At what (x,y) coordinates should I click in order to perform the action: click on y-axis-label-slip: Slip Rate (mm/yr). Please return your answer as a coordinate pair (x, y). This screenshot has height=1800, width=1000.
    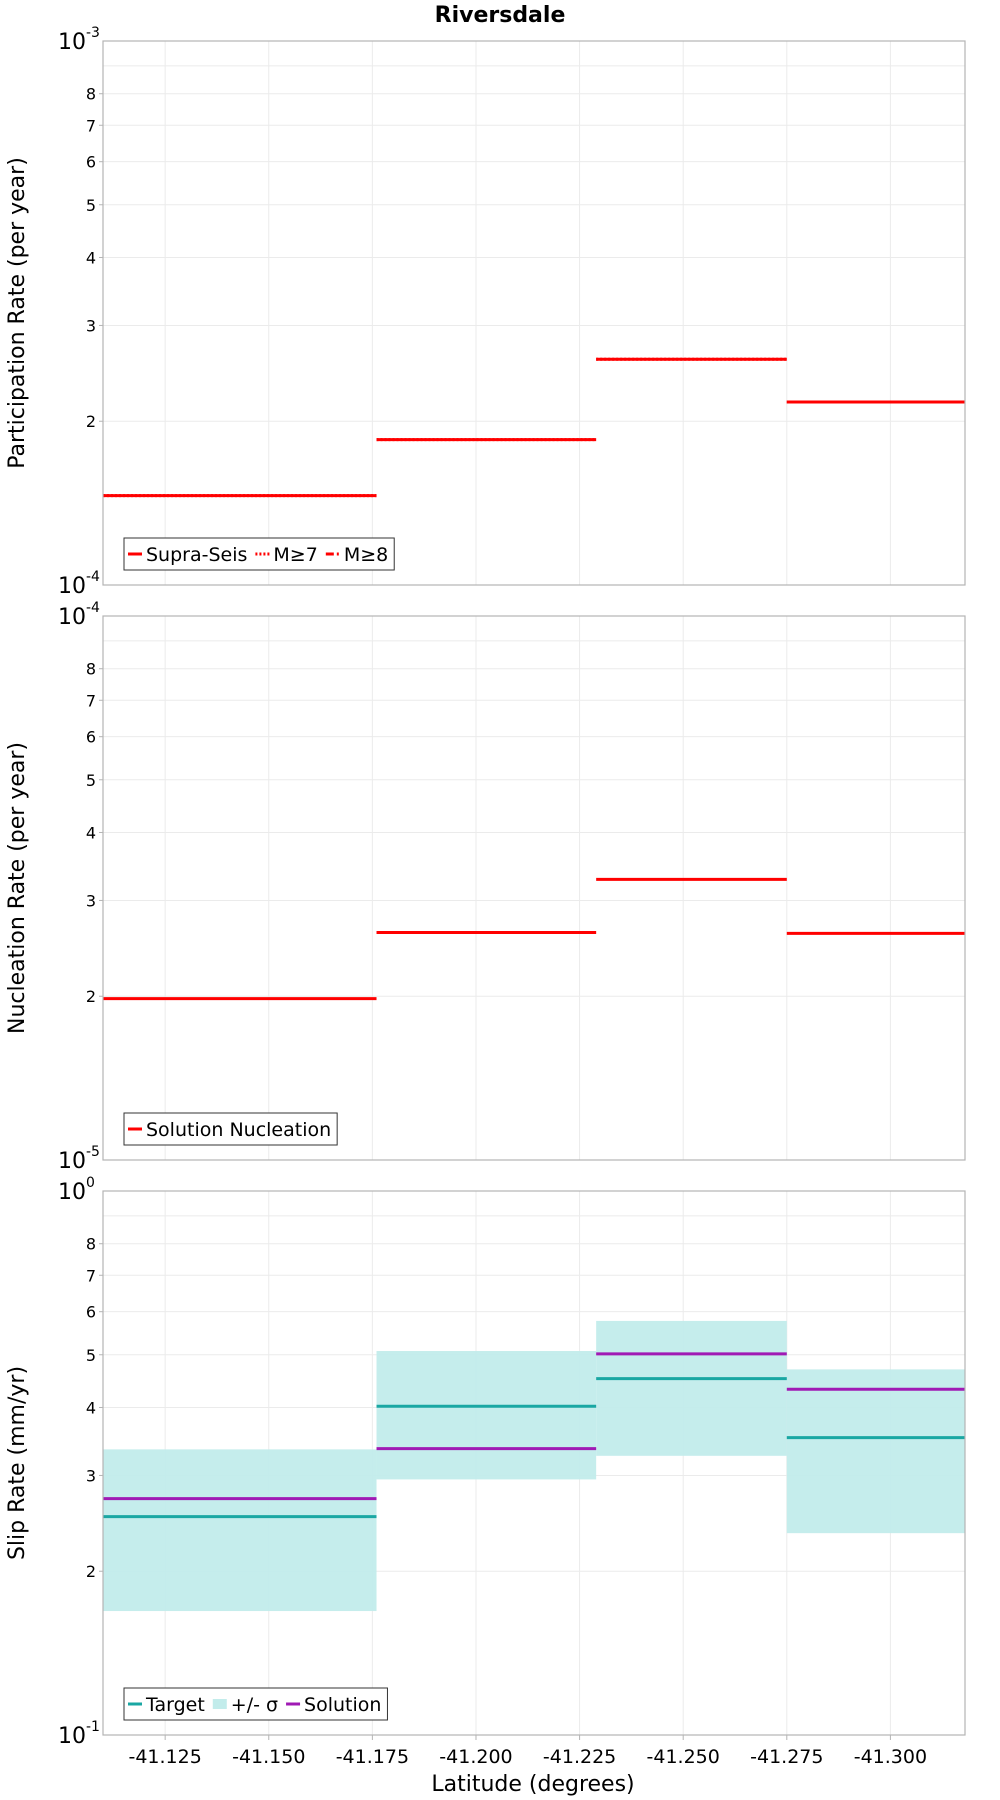
    Looking at the image, I should click on (17, 1463).